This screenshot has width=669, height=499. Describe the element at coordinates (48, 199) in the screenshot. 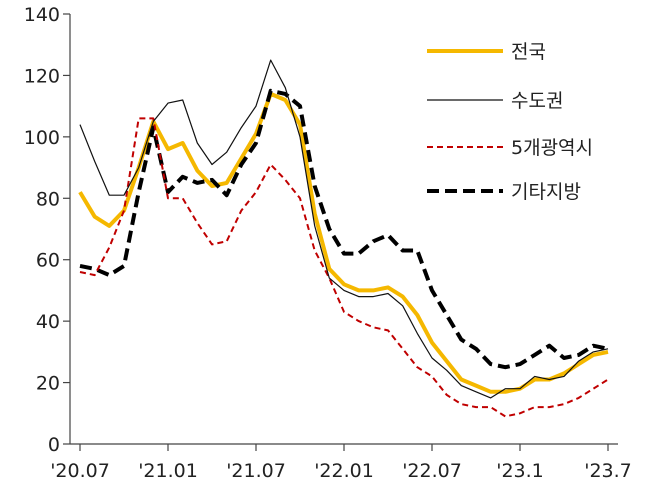

I see `y-tick-label: 80` at that location.